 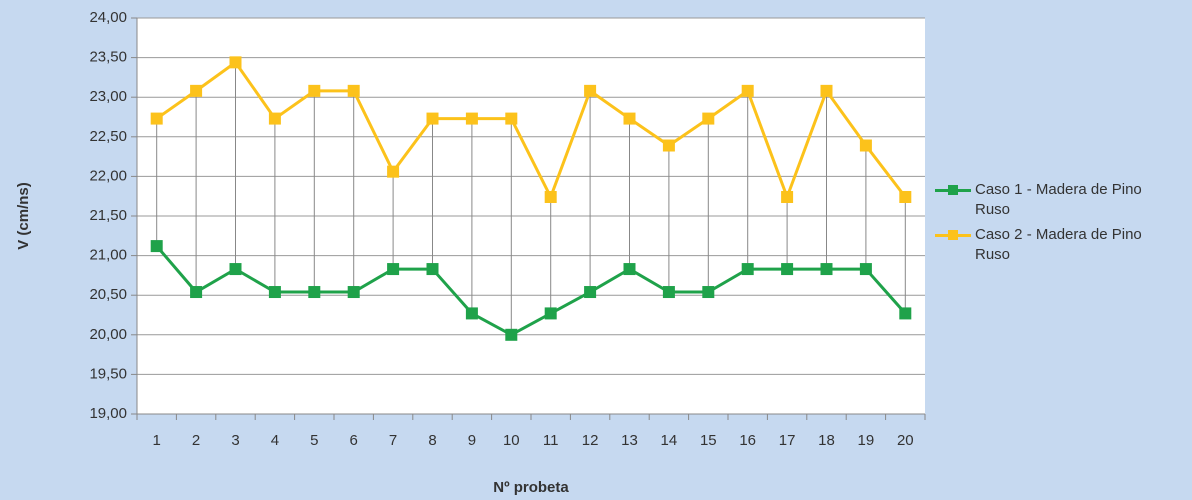 I want to click on legend-label: Caso 1 - Madera de Pino Ruso, so click(x=1058, y=199).